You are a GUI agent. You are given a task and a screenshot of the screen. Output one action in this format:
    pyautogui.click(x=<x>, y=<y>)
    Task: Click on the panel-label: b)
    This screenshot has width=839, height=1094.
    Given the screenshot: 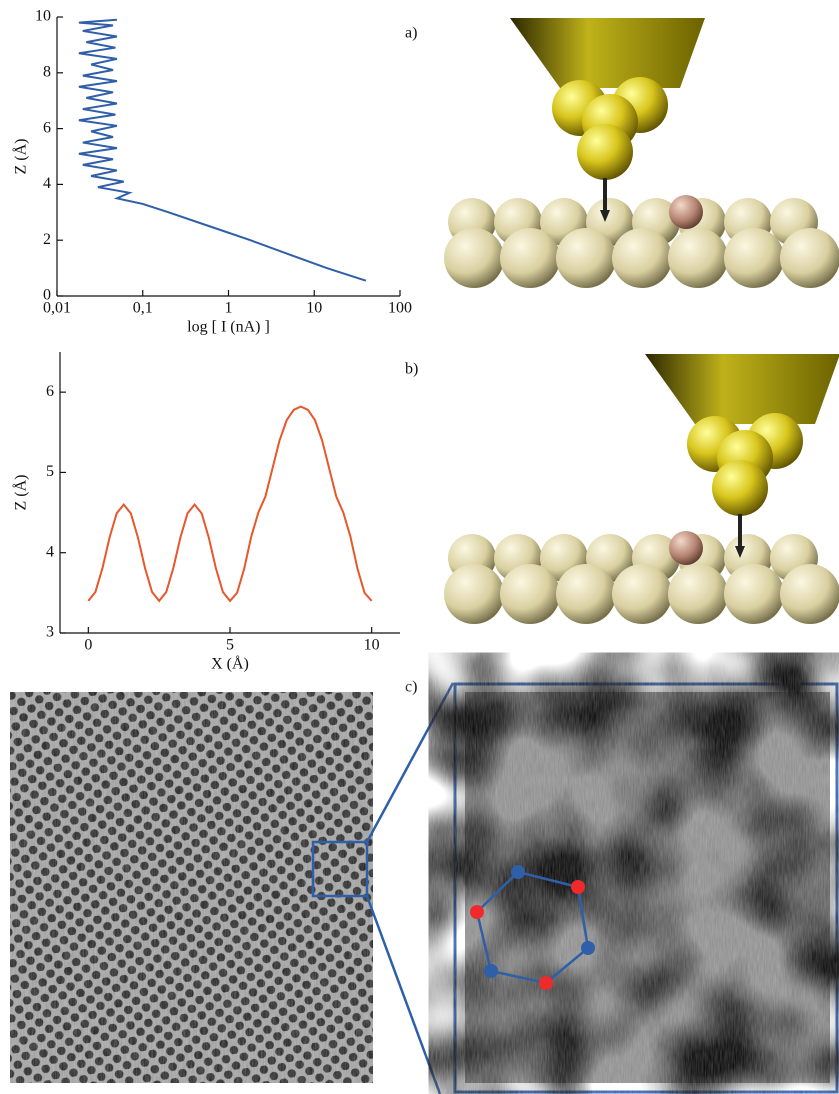 What is the action you would take?
    pyautogui.click(x=411, y=369)
    